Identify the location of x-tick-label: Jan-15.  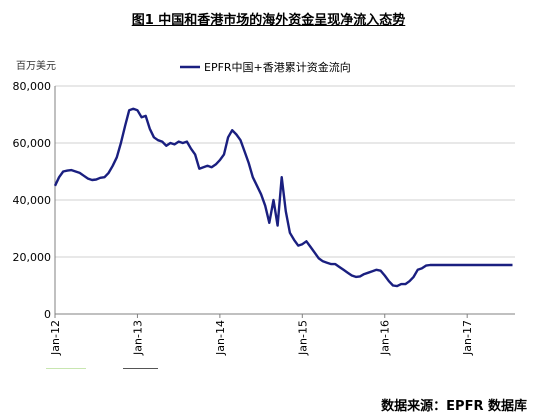
(302, 338).